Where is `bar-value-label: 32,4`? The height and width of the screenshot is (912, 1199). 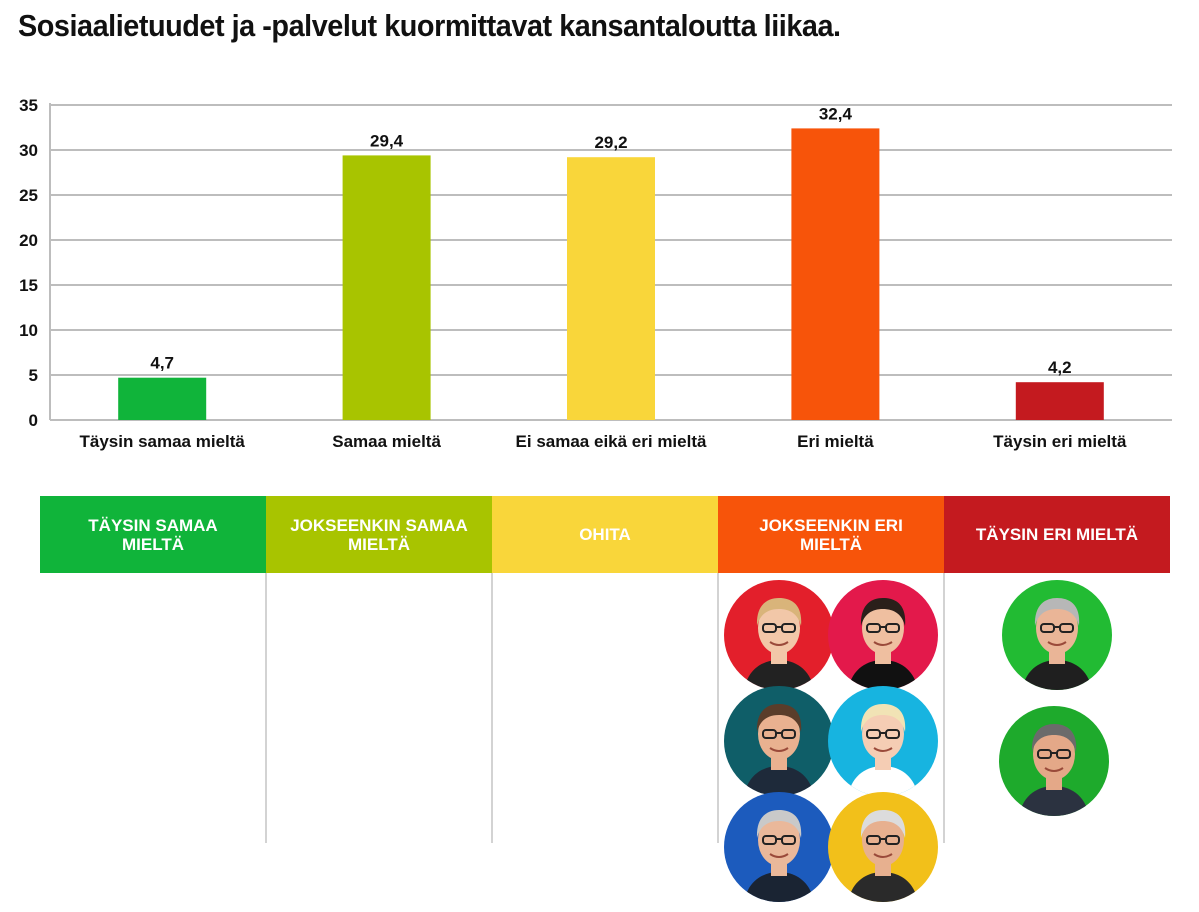 bar-value-label: 32,4 is located at coordinates (836, 113).